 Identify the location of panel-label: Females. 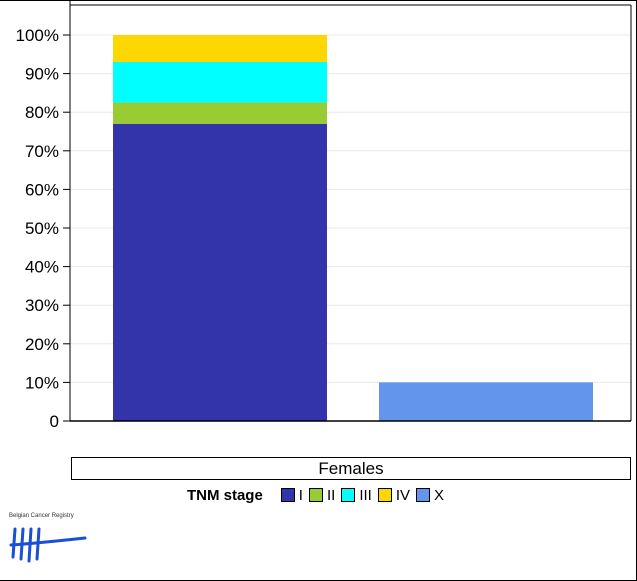
(351, 468).